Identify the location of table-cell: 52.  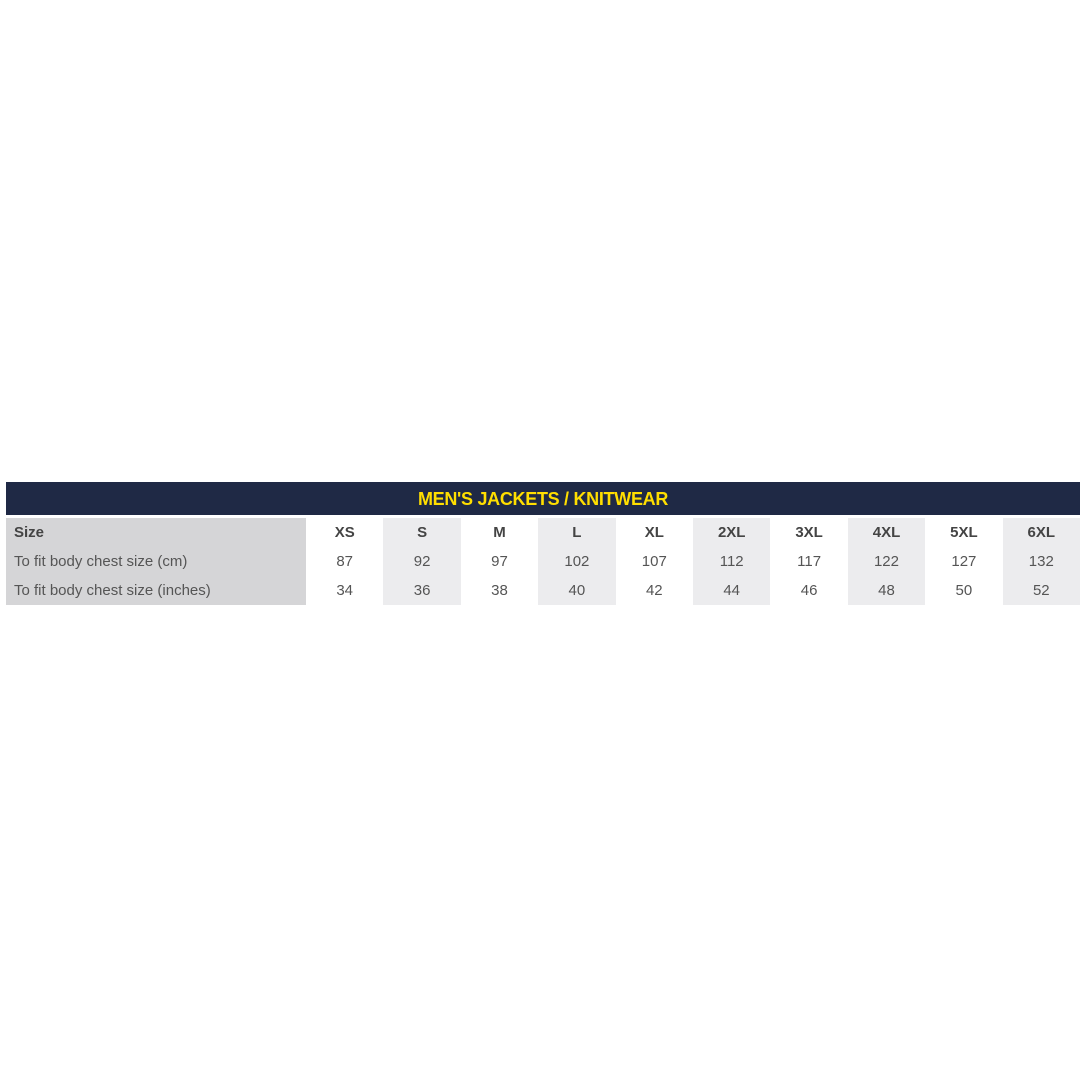
(1041, 590).